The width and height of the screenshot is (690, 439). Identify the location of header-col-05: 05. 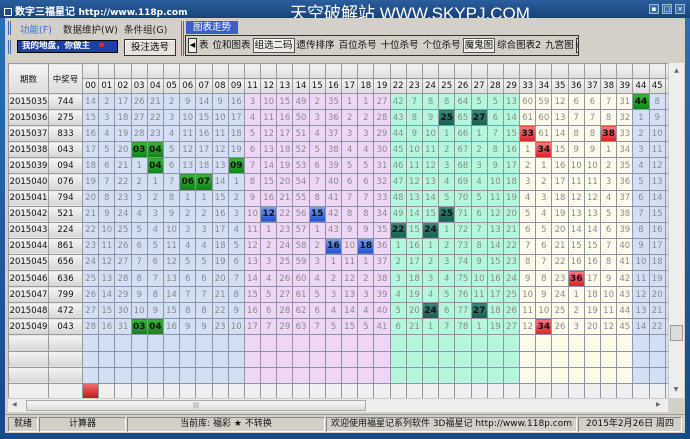
(171, 86).